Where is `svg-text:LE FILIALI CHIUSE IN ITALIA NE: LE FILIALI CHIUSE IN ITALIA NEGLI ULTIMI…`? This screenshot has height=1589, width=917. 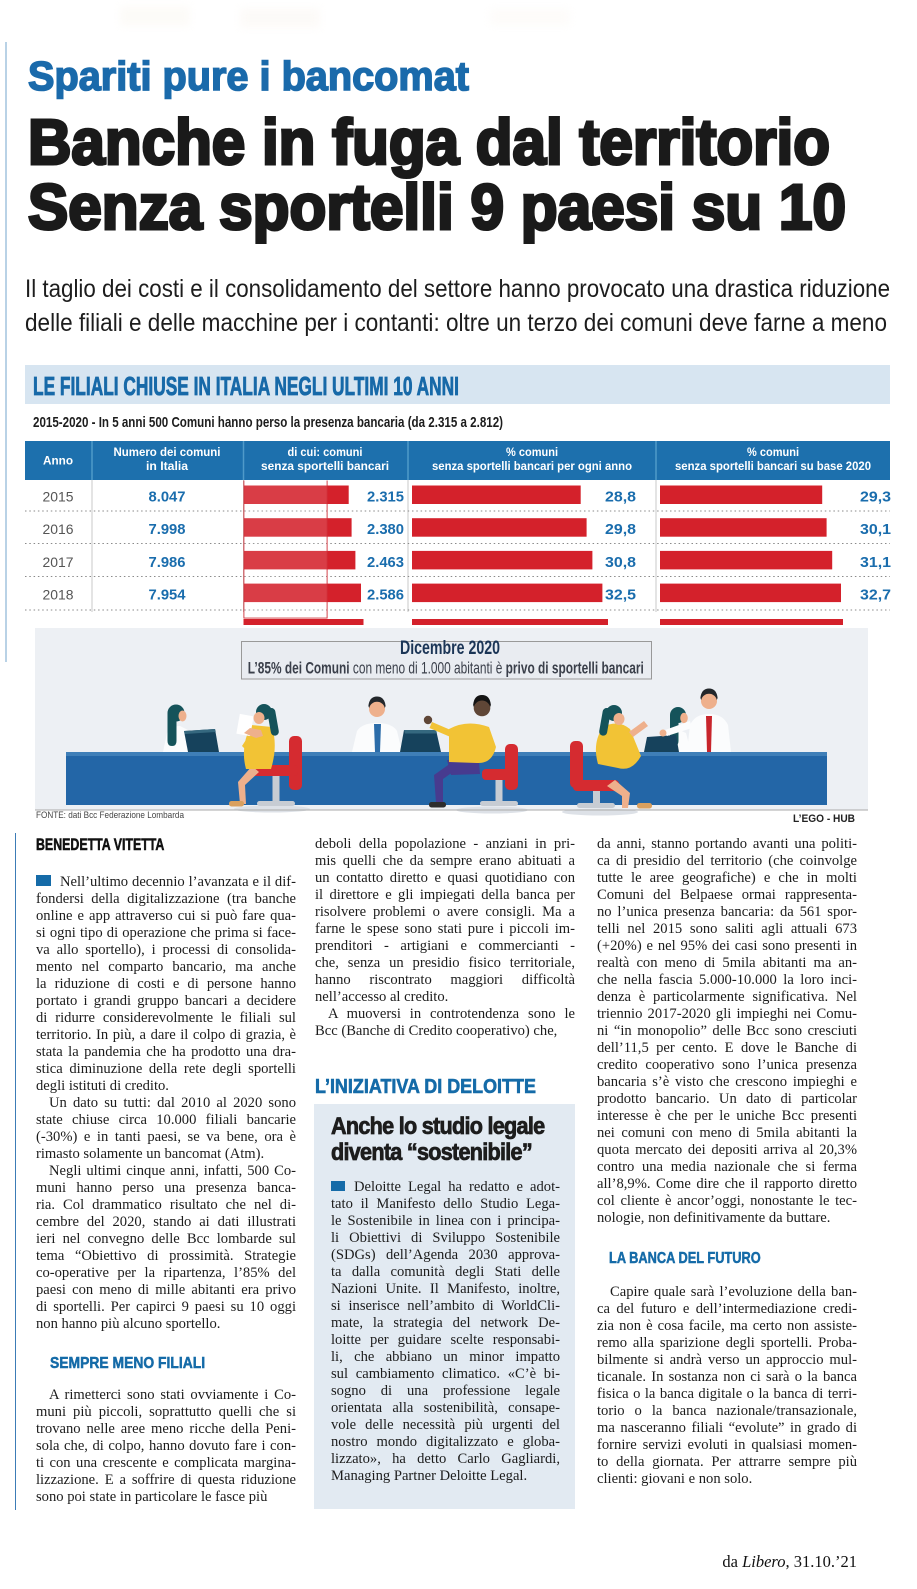 svg-text:LE FILIALI CHIUSE IN ITALIA NE: LE FILIALI CHIUSE IN ITALIA NEGLI ULTIMI… is located at coordinates (246, 386).